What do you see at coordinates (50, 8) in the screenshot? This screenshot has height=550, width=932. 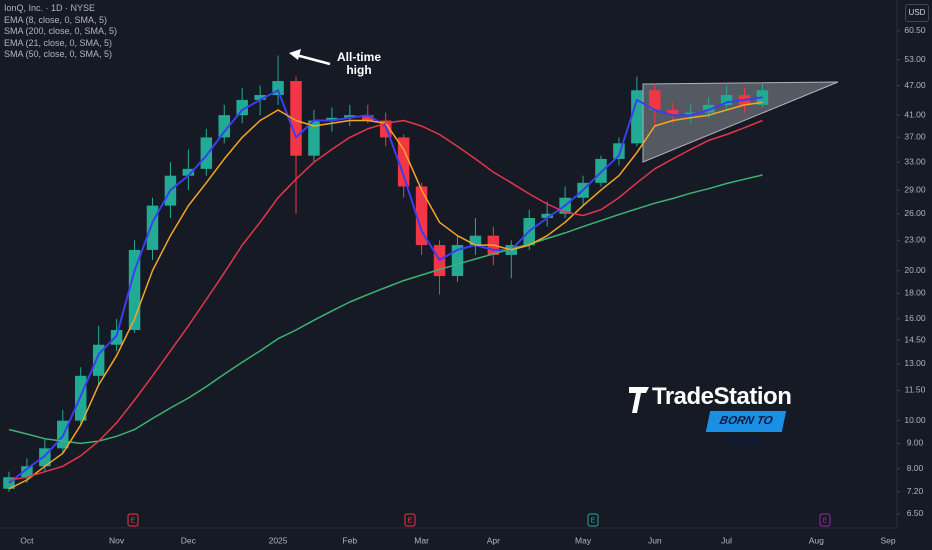 I see `chart-title: IonQ, Inc. · 1D · NYSE` at bounding box center [50, 8].